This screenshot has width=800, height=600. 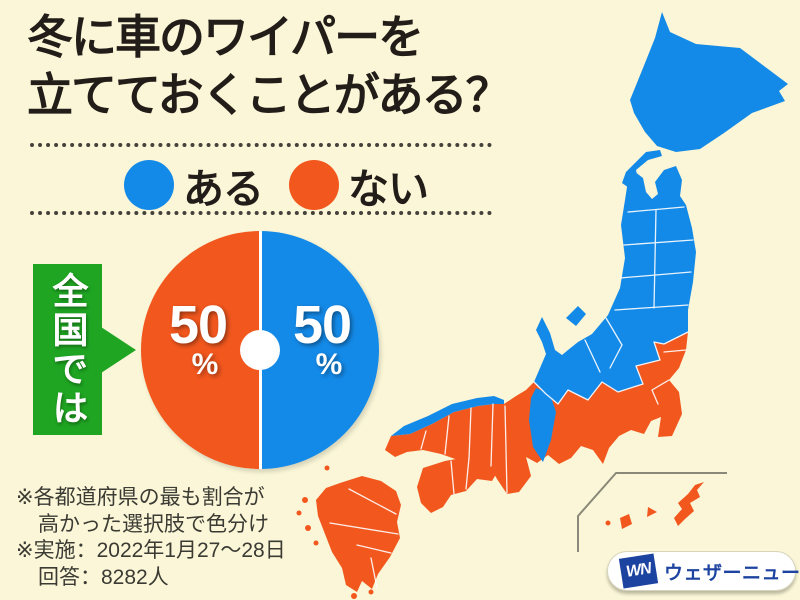 What do you see at coordinates (611, 368) in the screenshot?
I see `map-color-divide-border` at bounding box center [611, 368].